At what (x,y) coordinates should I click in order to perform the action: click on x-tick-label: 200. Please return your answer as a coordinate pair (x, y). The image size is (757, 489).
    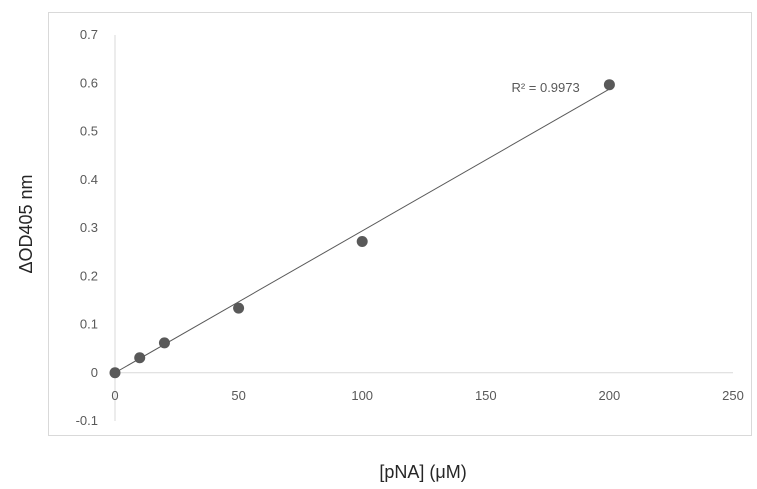
    Looking at the image, I should click on (610, 395).